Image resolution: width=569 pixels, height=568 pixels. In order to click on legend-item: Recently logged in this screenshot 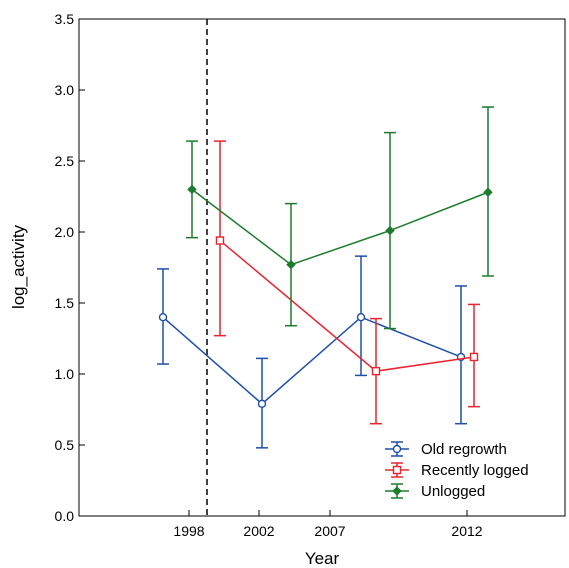, I will do `click(457, 470)`.